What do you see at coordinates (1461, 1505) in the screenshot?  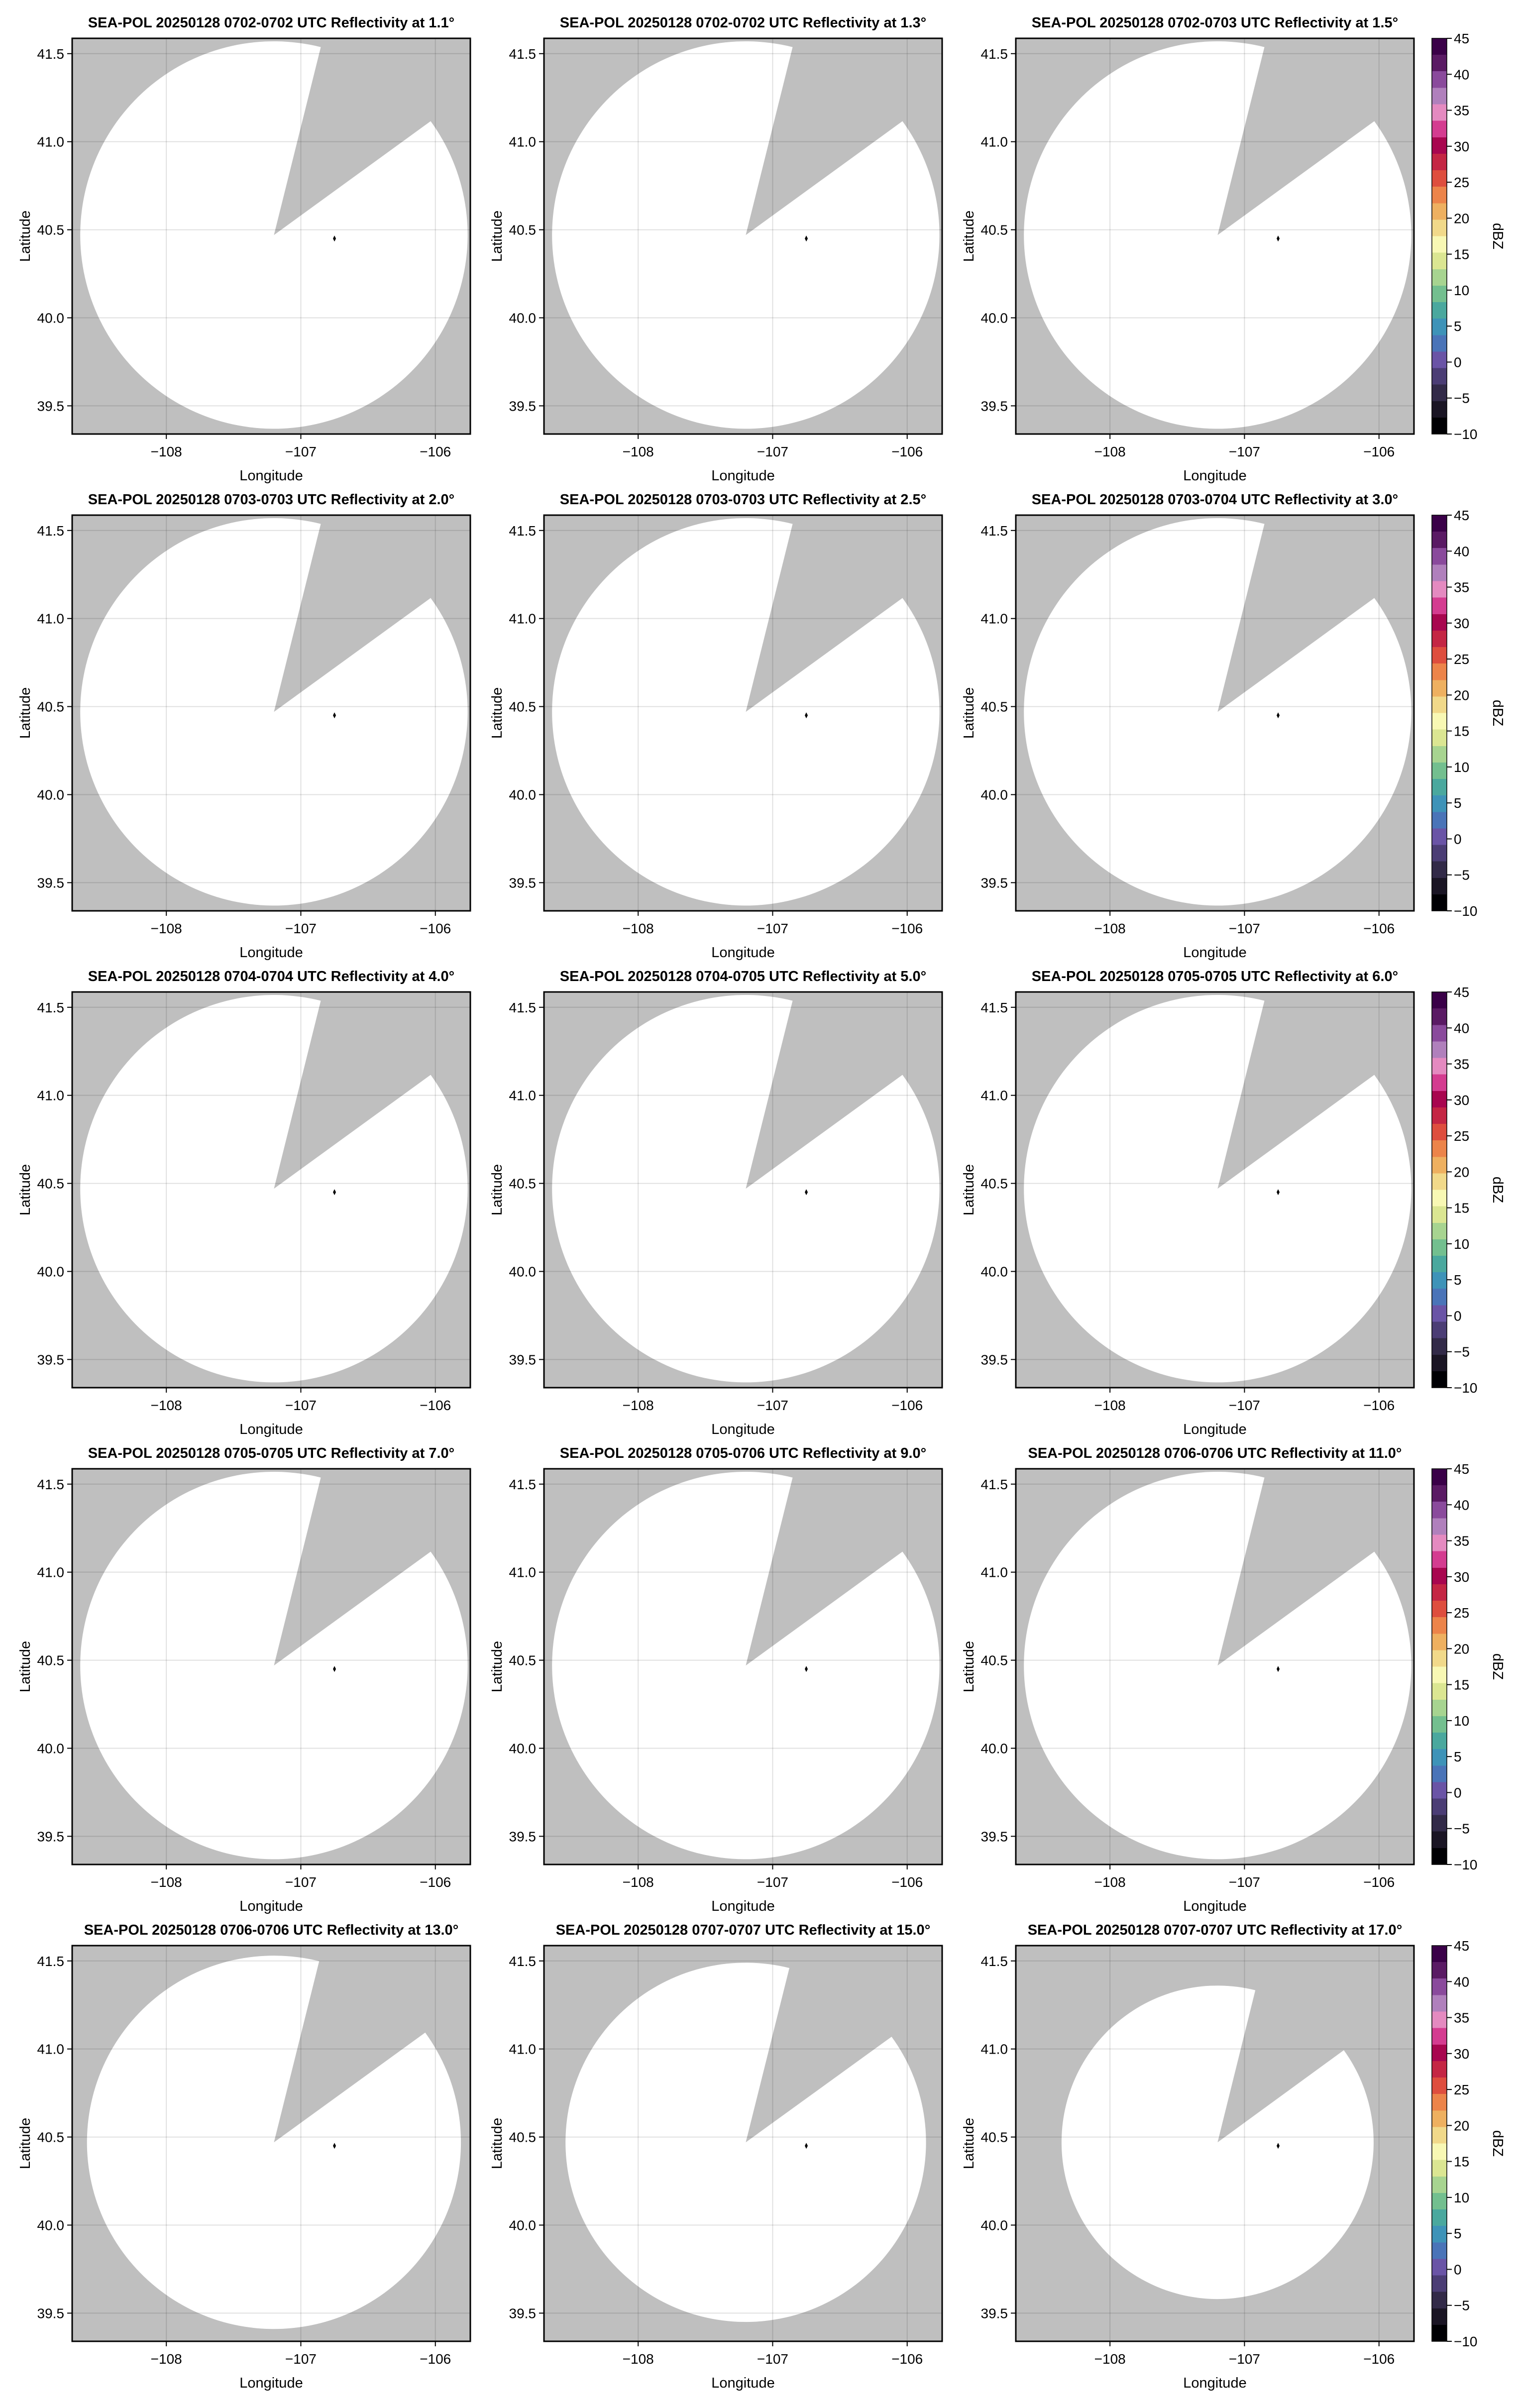 I see `colorbar-tick-label: 40` at bounding box center [1461, 1505].